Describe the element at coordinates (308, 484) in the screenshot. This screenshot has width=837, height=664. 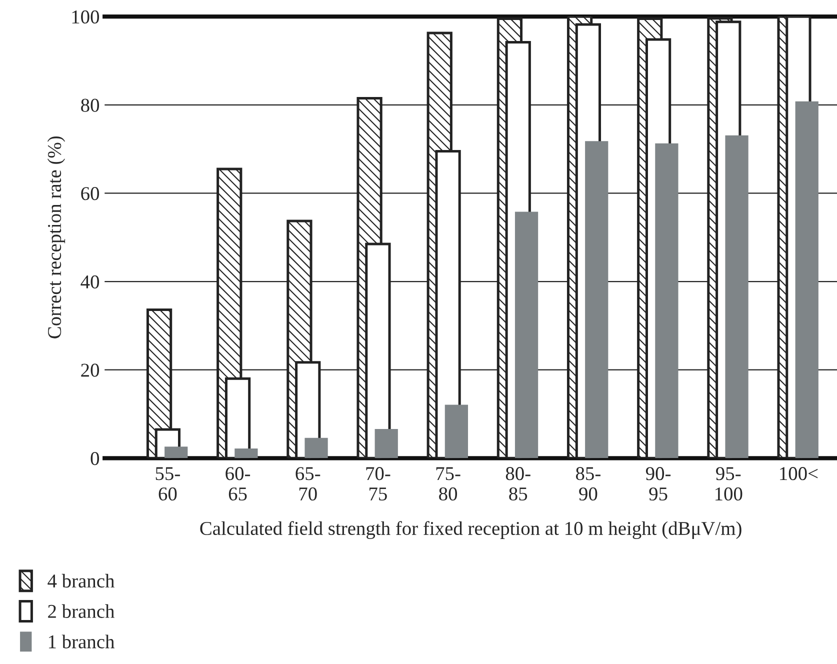
I see `x-tick-label: 65- 70` at that location.